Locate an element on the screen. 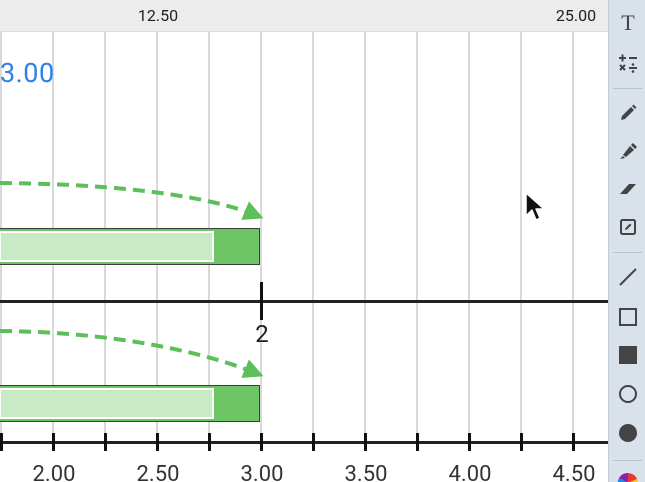 This screenshot has height=482, width=645. circle-filled-icon is located at coordinates (628, 433).